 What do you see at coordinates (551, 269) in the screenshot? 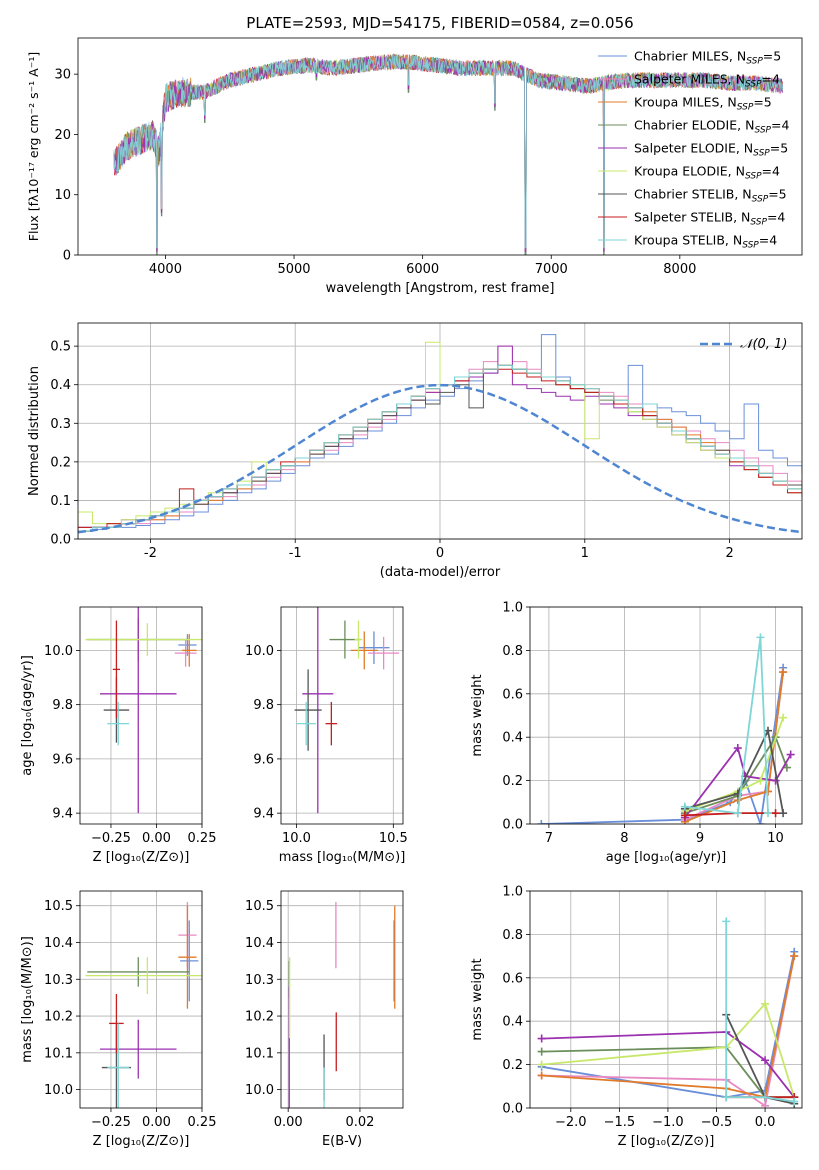
I see `x-tick-label: 7000` at bounding box center [551, 269].